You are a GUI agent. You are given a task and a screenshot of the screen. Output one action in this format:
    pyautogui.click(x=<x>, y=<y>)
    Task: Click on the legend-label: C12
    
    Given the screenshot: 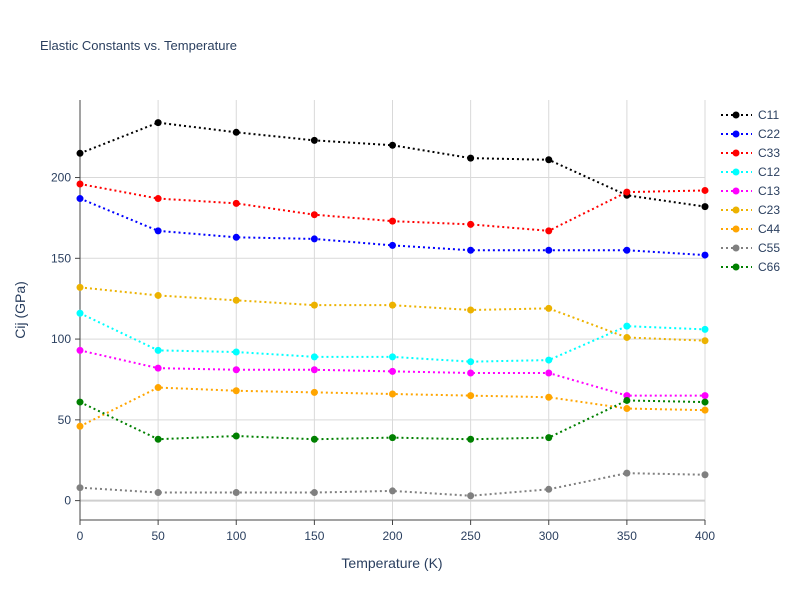 What is the action you would take?
    pyautogui.click(x=769, y=172)
    